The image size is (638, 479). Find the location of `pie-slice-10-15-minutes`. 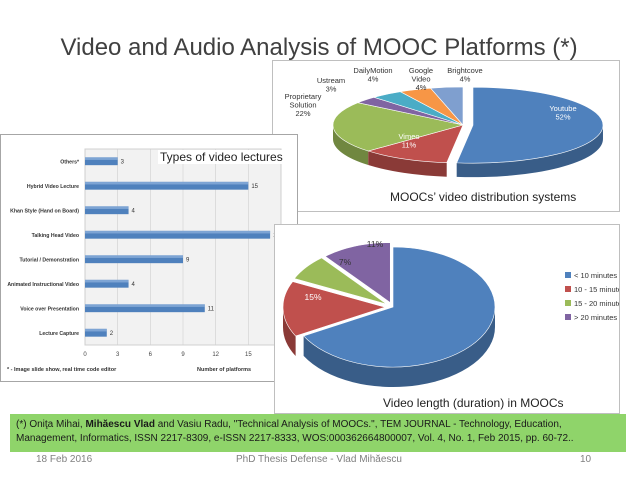

pie-slice-10-15-minutes is located at coordinates (334, 309).